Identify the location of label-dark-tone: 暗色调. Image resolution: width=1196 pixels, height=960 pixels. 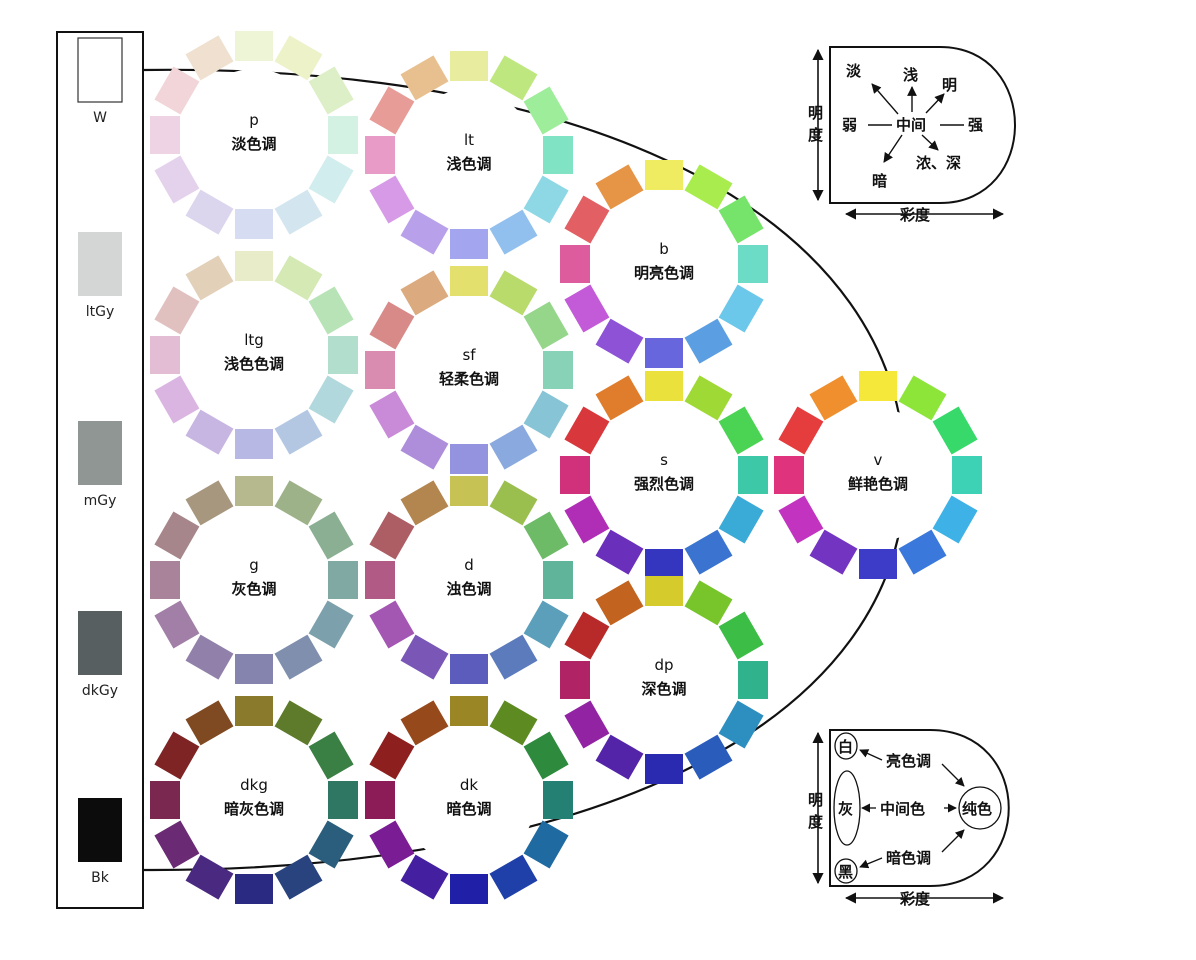
(908, 858).